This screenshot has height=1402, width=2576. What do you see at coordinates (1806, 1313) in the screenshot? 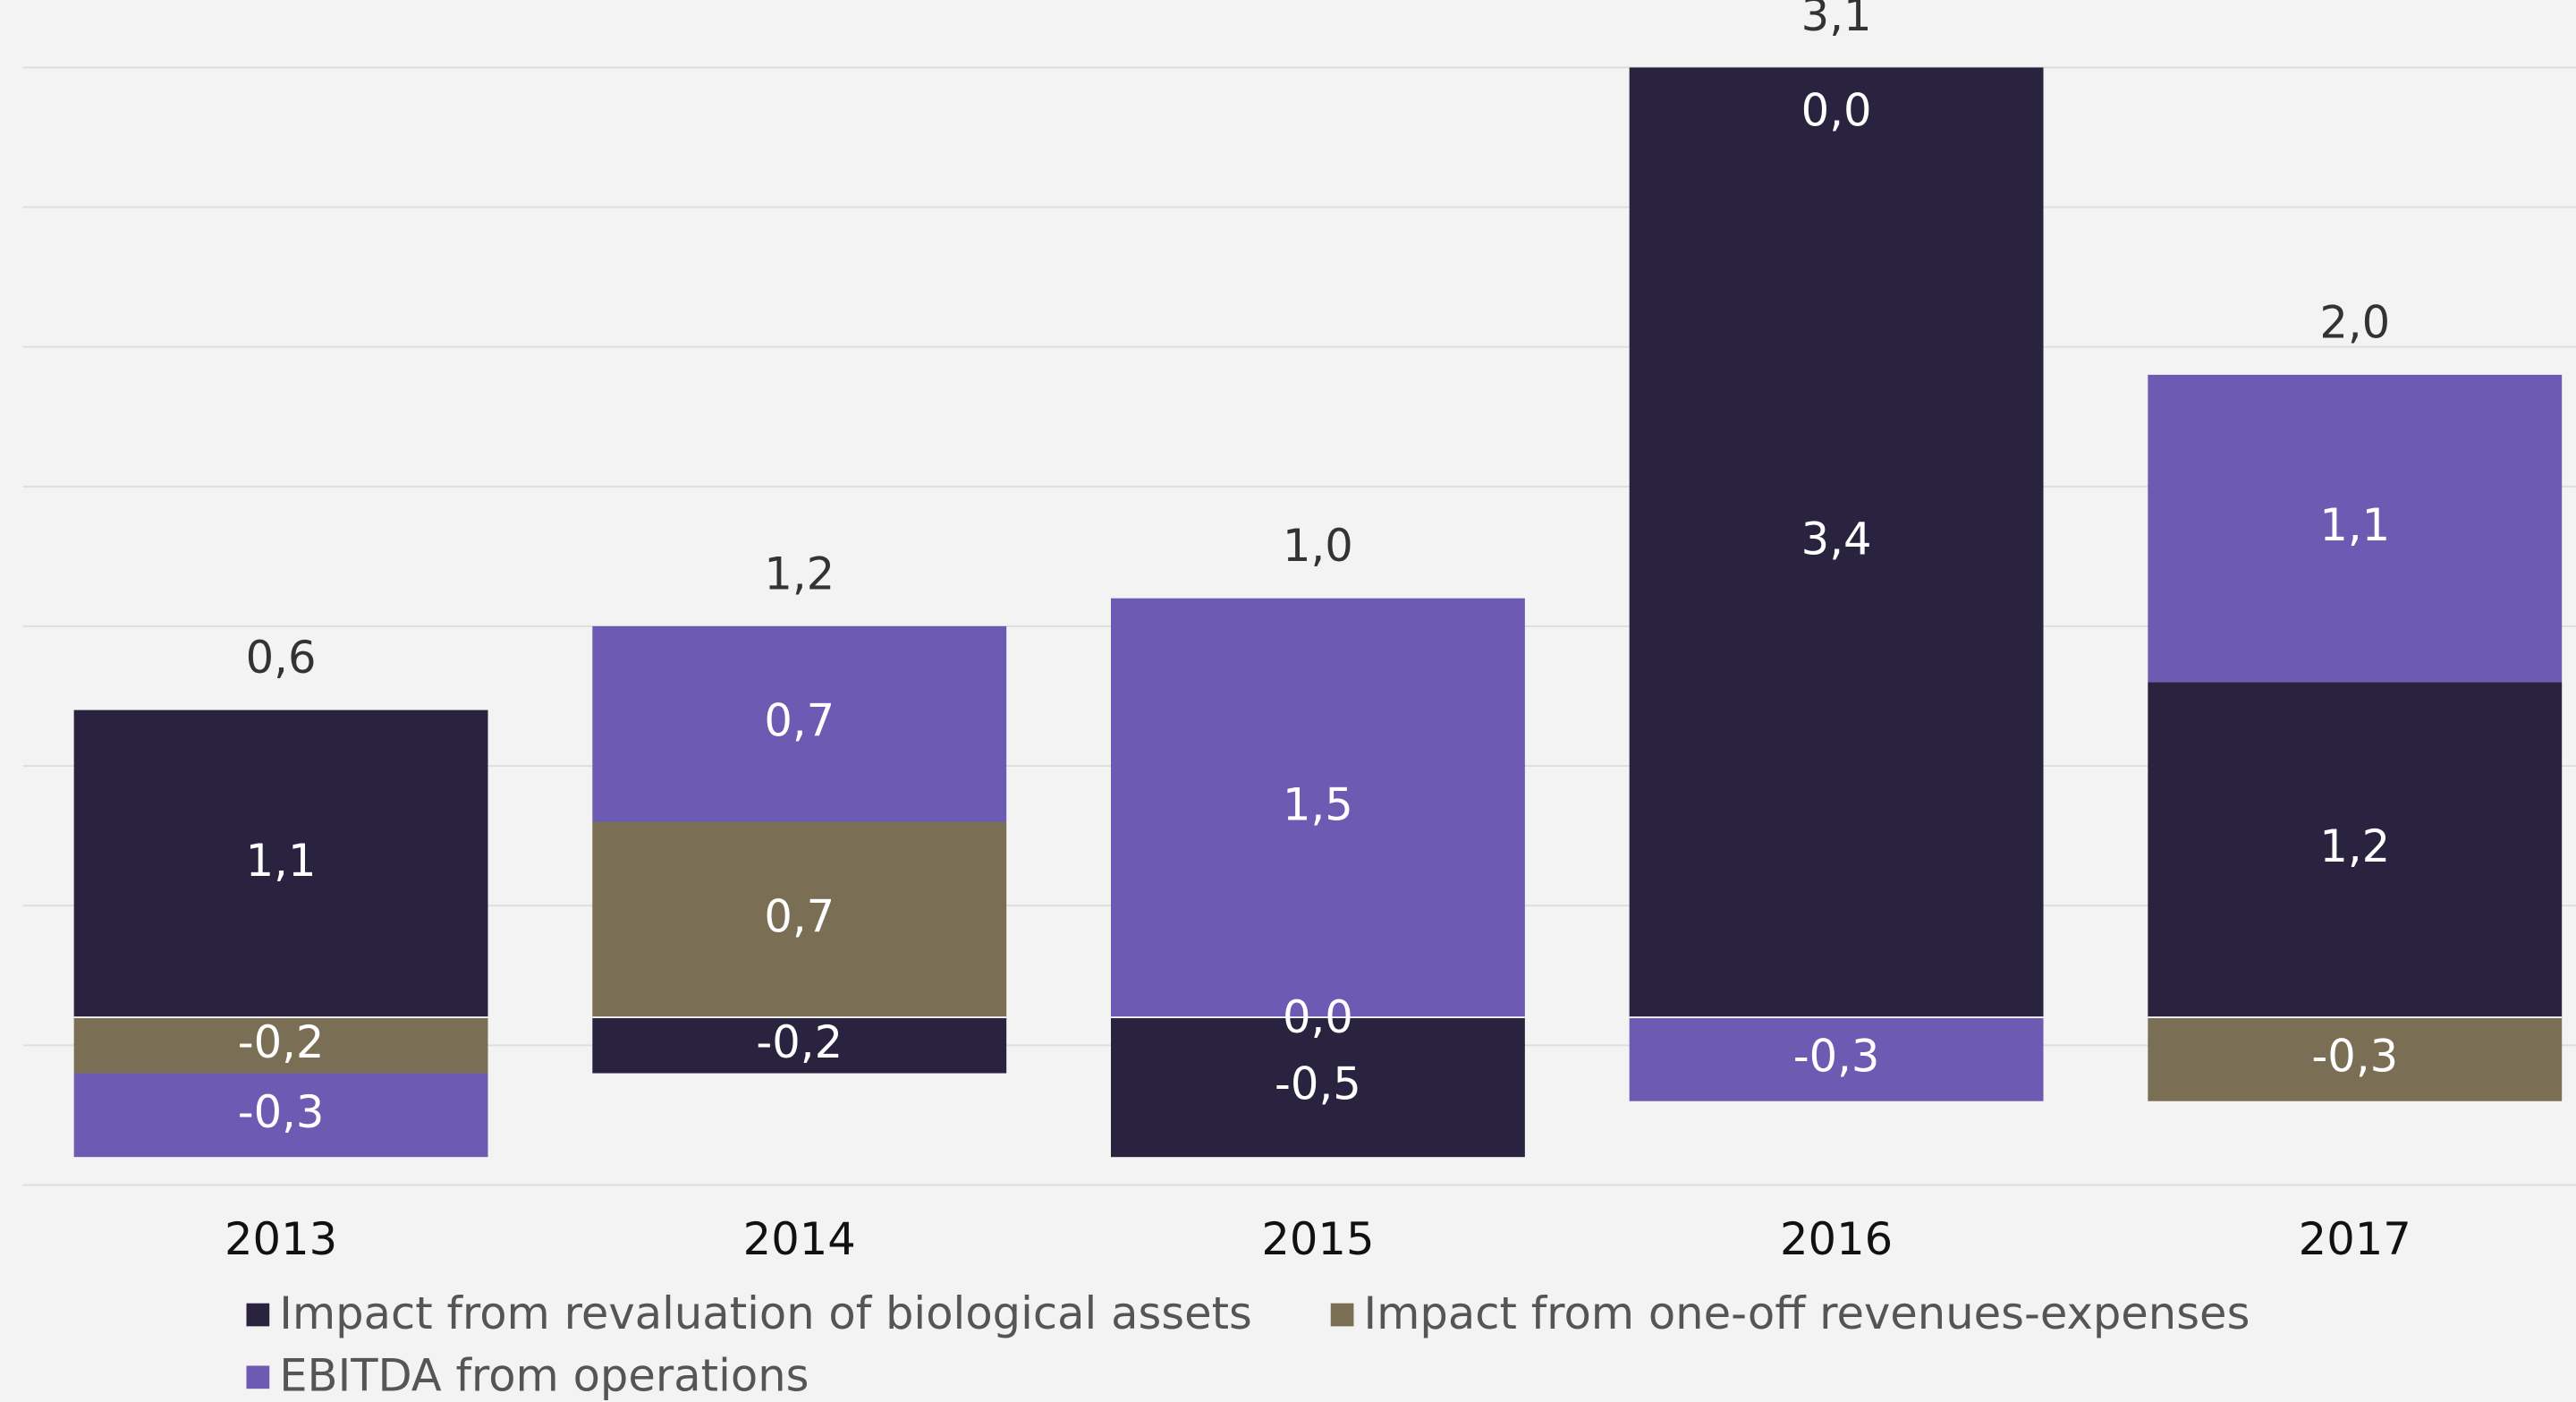
I see `legend-label: Impact from one-off revenues-expenses` at bounding box center [1806, 1313].